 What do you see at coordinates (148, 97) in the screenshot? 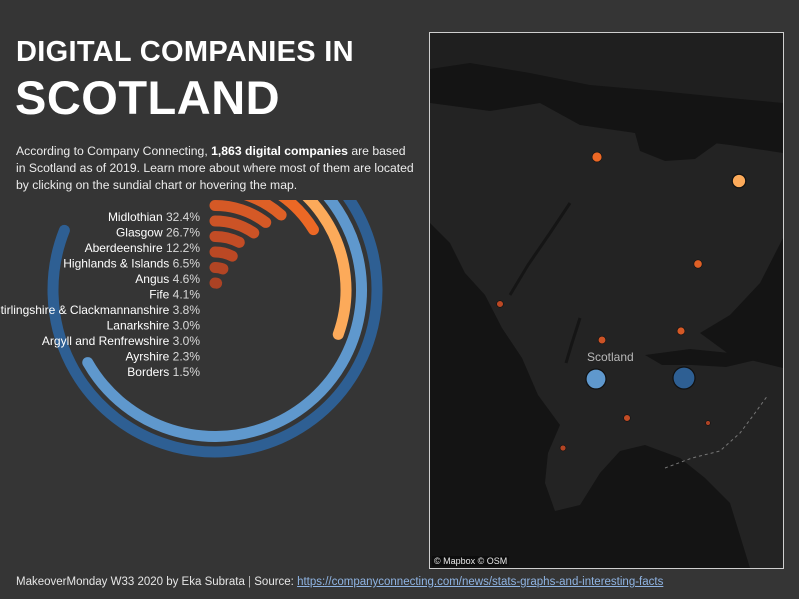
I see `page-title-line2: SCOTLAND` at bounding box center [148, 97].